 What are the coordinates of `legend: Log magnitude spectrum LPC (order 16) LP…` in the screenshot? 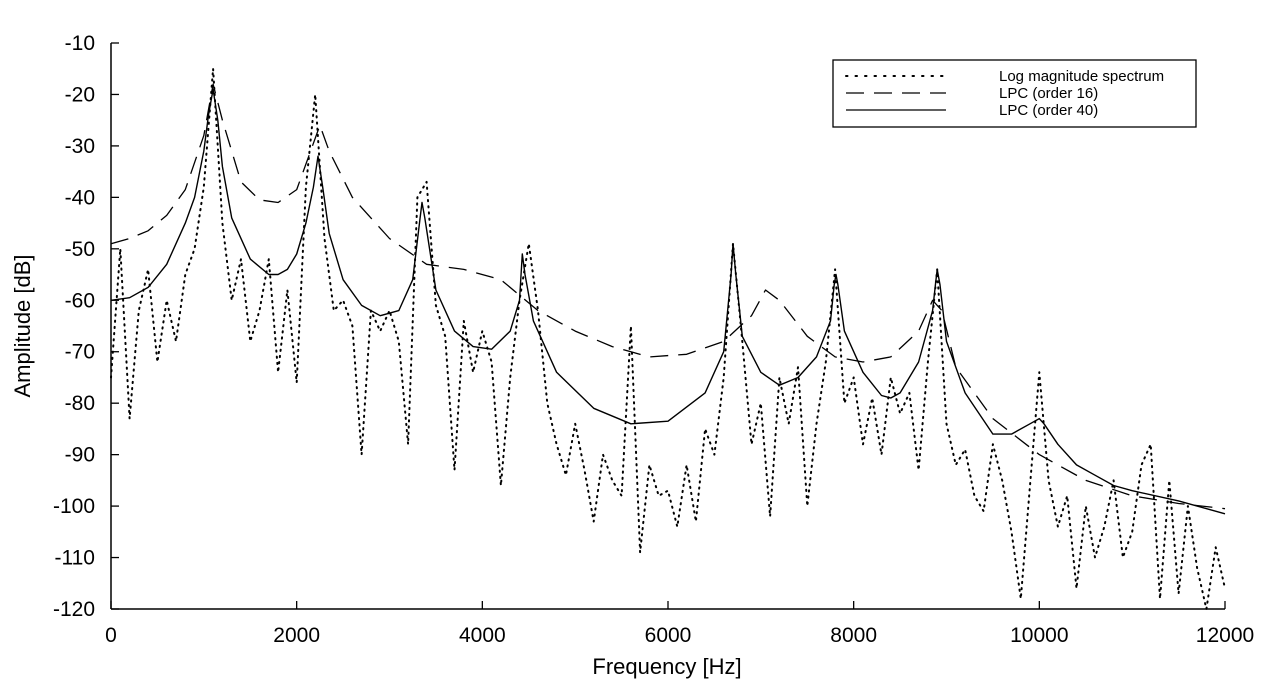 It's located at (1014, 93).